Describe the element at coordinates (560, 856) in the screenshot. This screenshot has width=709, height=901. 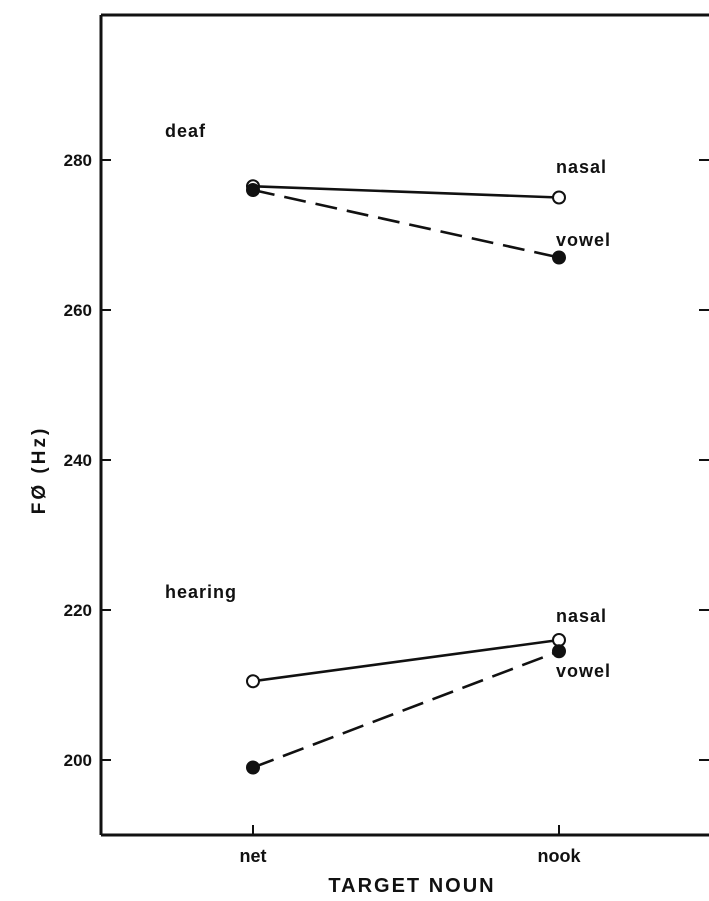
I see `x-tick-label: nook` at that location.